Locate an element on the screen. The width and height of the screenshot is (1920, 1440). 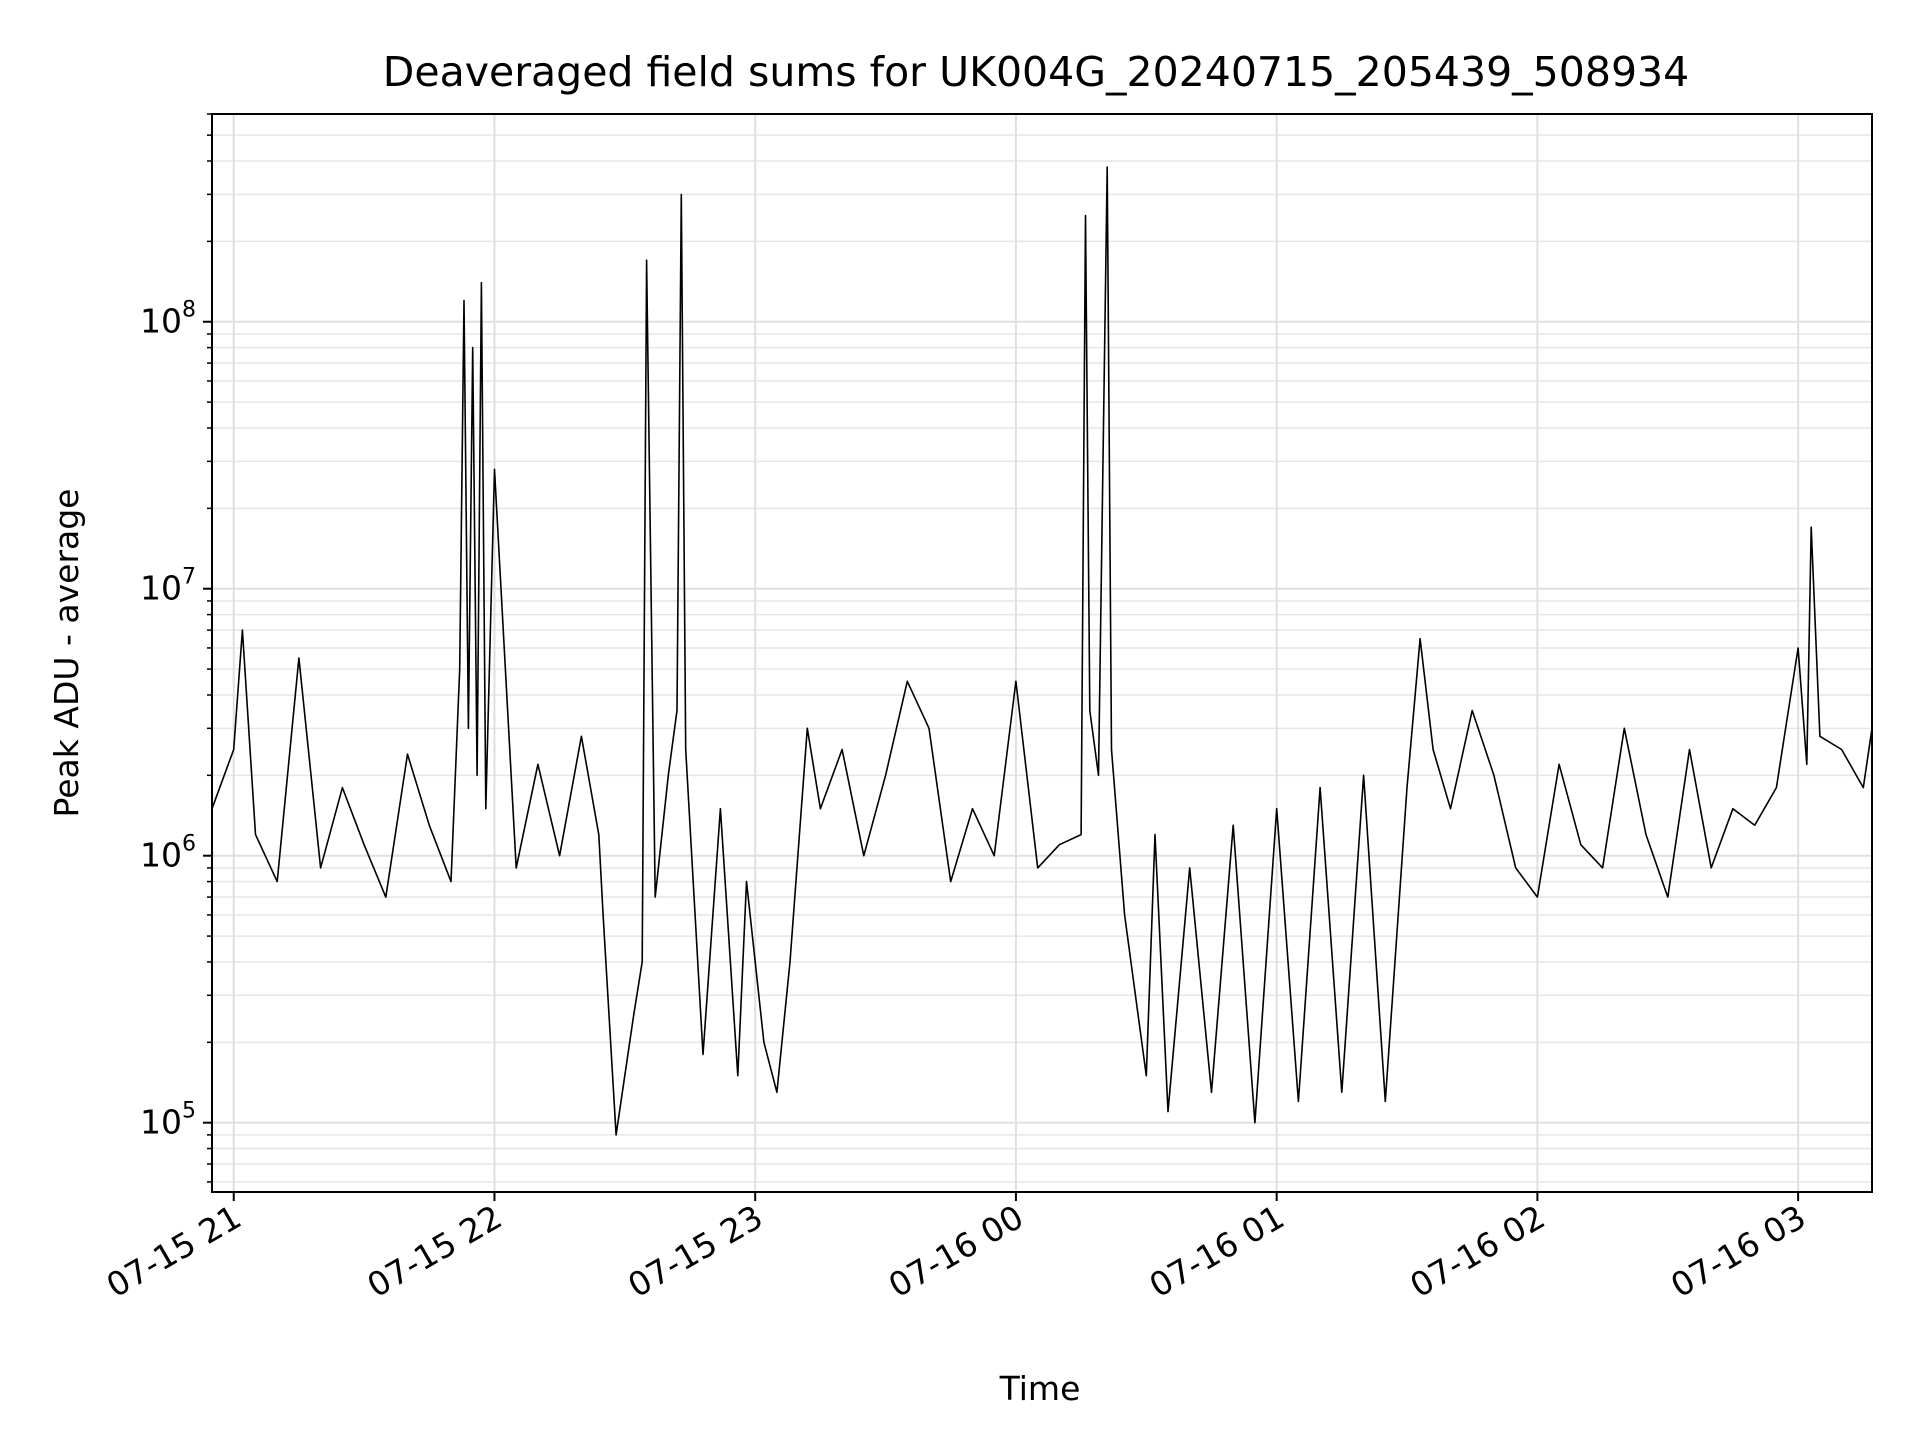
y-tick-label: 10⁷ is located at coordinates (168, 586).